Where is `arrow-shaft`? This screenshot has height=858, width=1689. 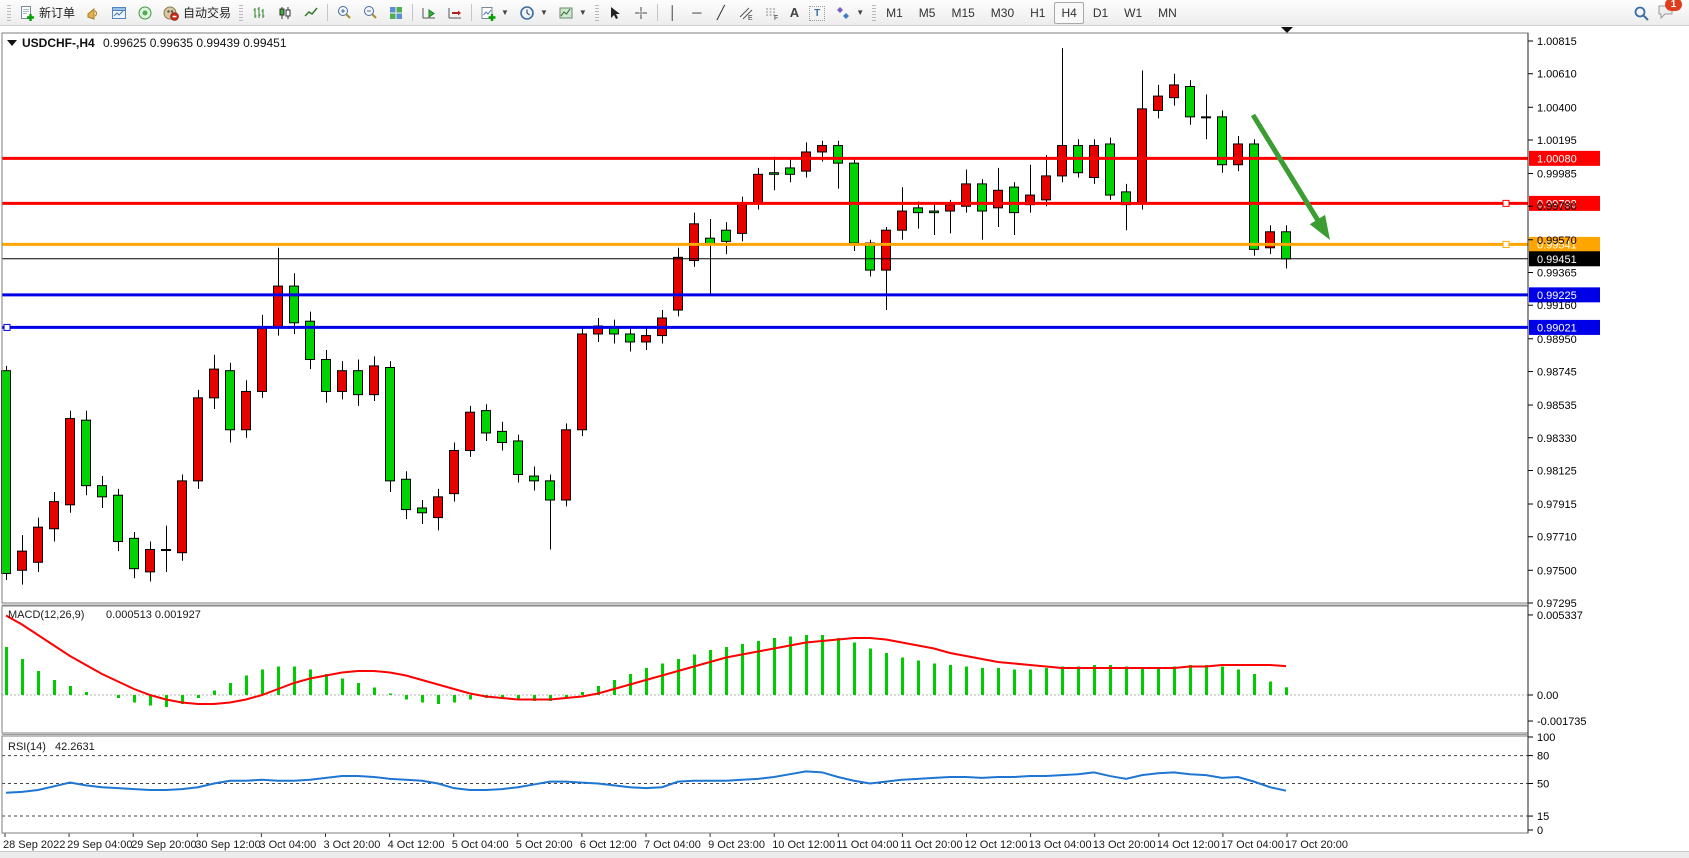 arrow-shaft is located at coordinates (1286, 169).